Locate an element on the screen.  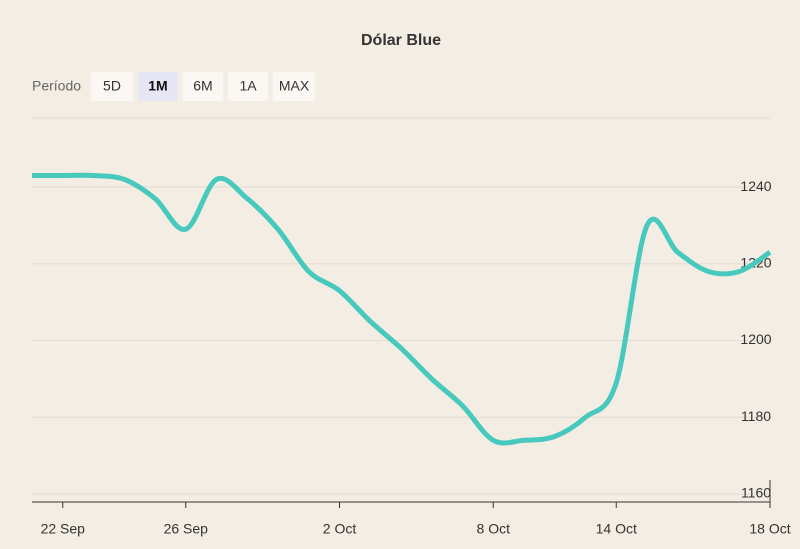
x-tick-label: 14 Oct is located at coordinates (616, 529).